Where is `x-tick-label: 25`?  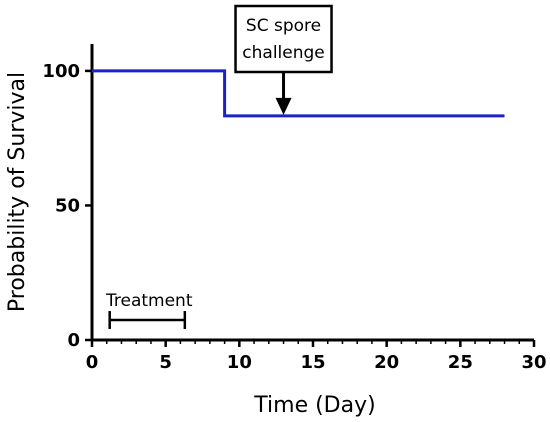 x-tick-label: 25 is located at coordinates (460, 362).